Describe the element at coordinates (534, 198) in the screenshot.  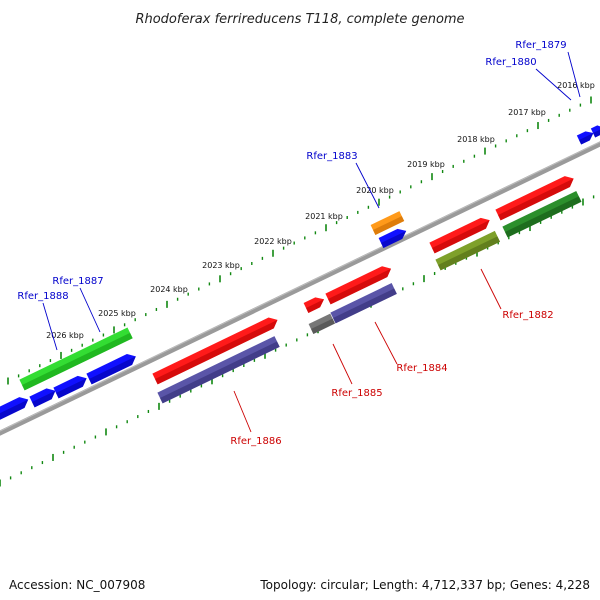
I see `gene-rfer-1882b-fwd` at that location.